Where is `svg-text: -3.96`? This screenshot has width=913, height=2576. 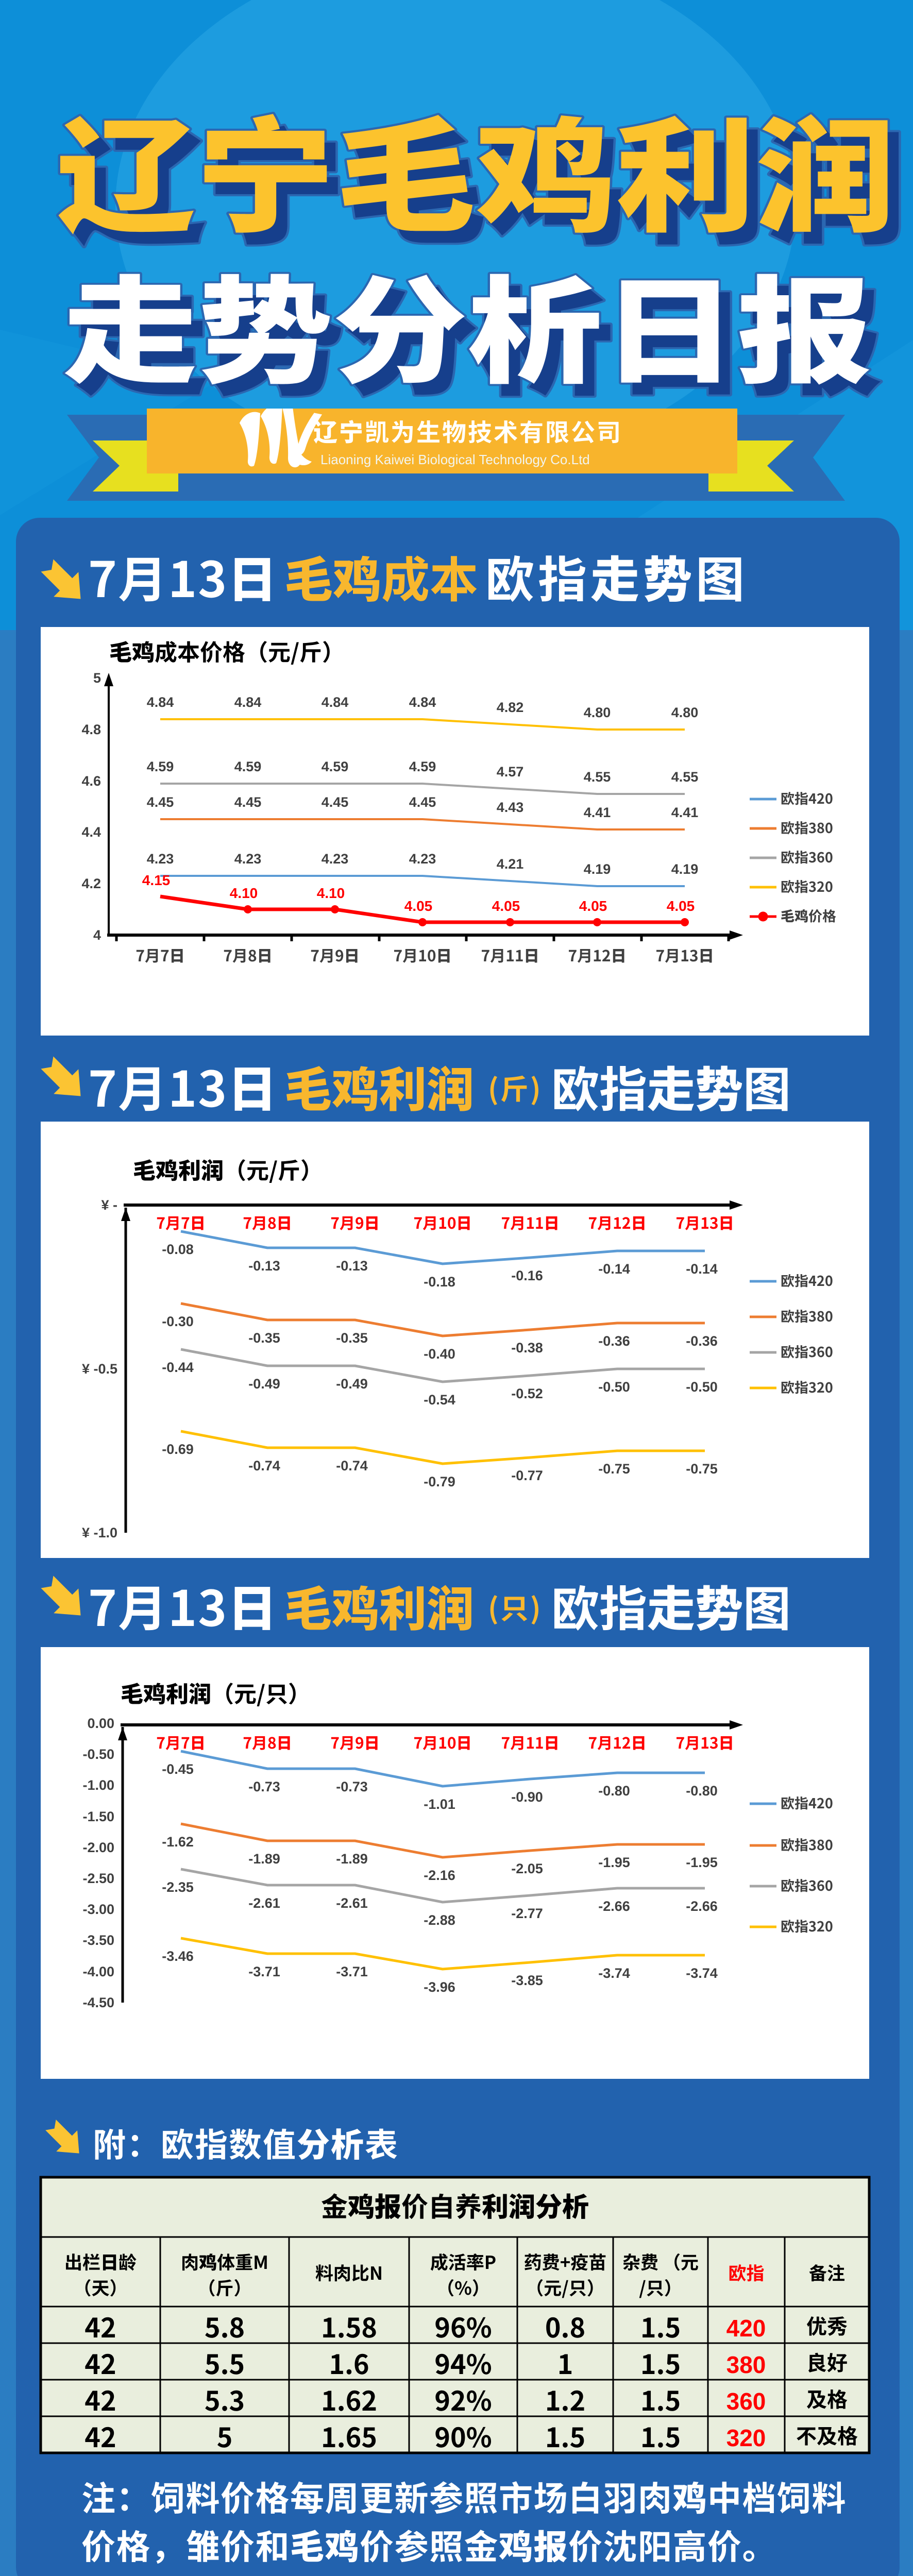
svg-text: -3.96 is located at coordinates (440, 1987).